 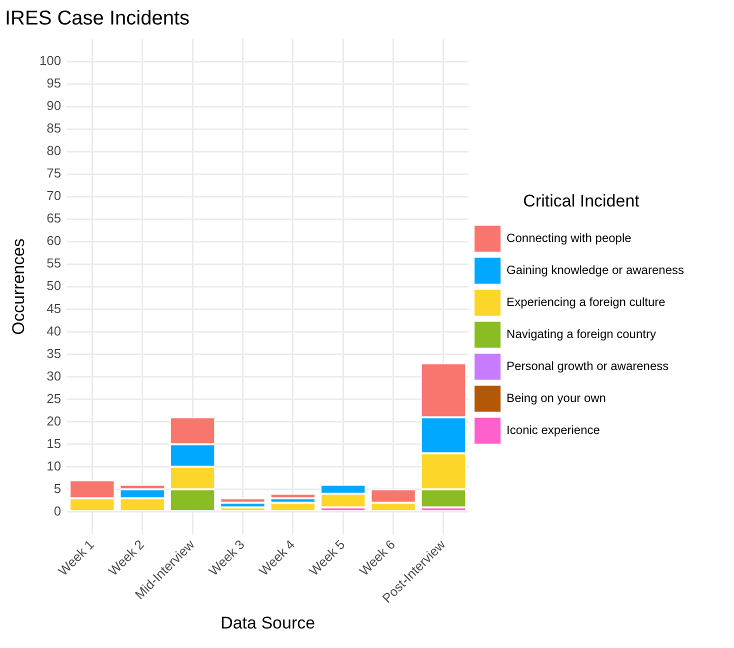 What do you see at coordinates (54, 353) in the screenshot?
I see `y-tick-label: 35` at bounding box center [54, 353].